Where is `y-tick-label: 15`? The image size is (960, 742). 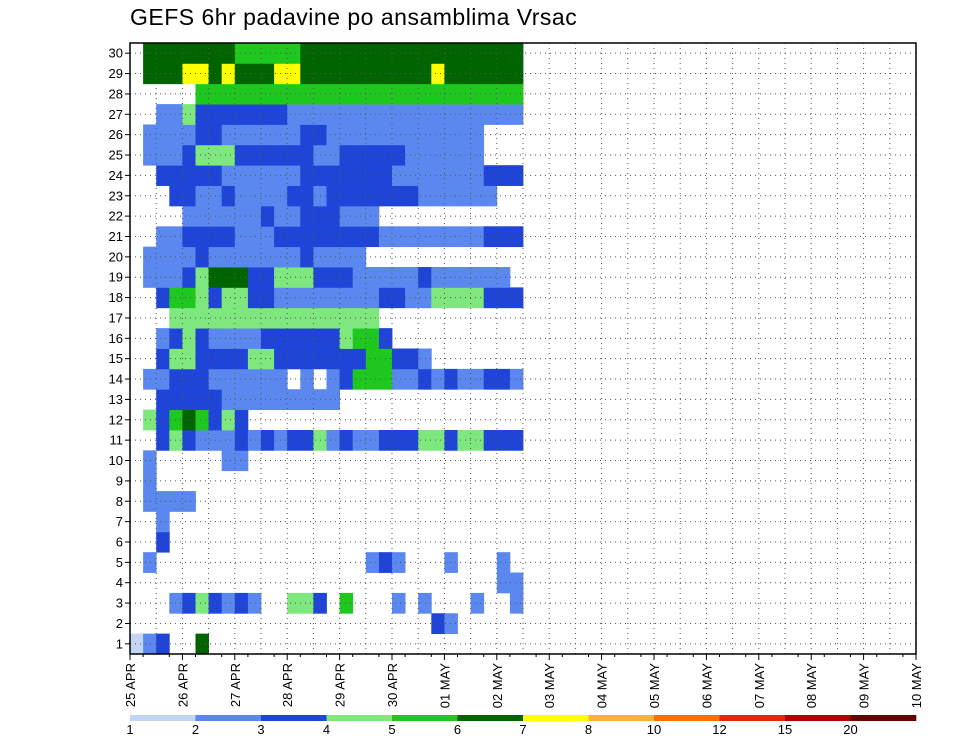
y-tick-label: 15 is located at coordinates (116, 358).